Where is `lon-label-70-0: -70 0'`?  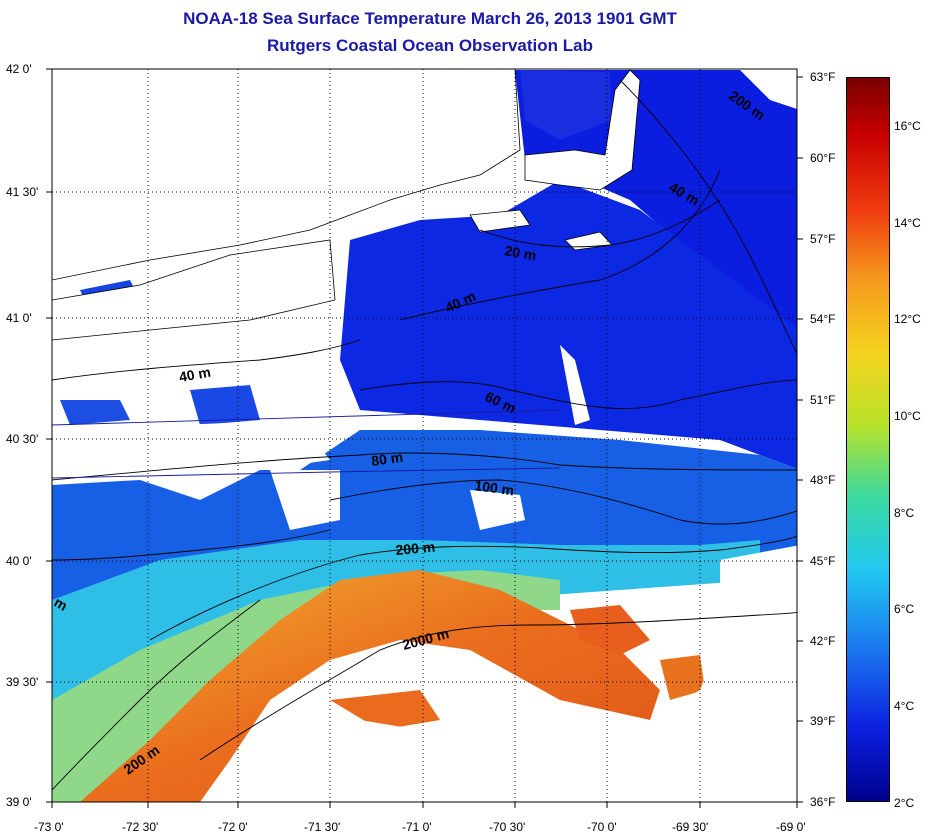
lon-label-70-0: -70 0' is located at coordinates (602, 827).